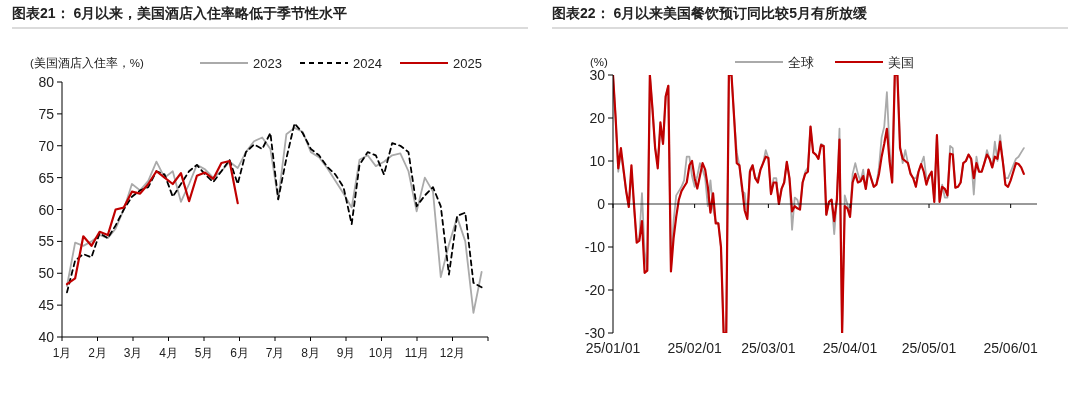  I want to click on y-tick-label: -20, so click(595, 290).